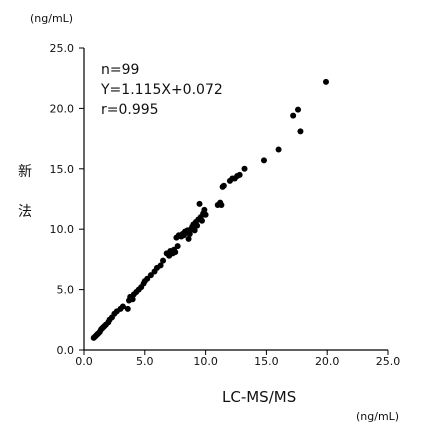 The image size is (447, 433). Describe the element at coordinates (145, 361) in the screenshot. I see `x-tick-label: 5.0` at that location.